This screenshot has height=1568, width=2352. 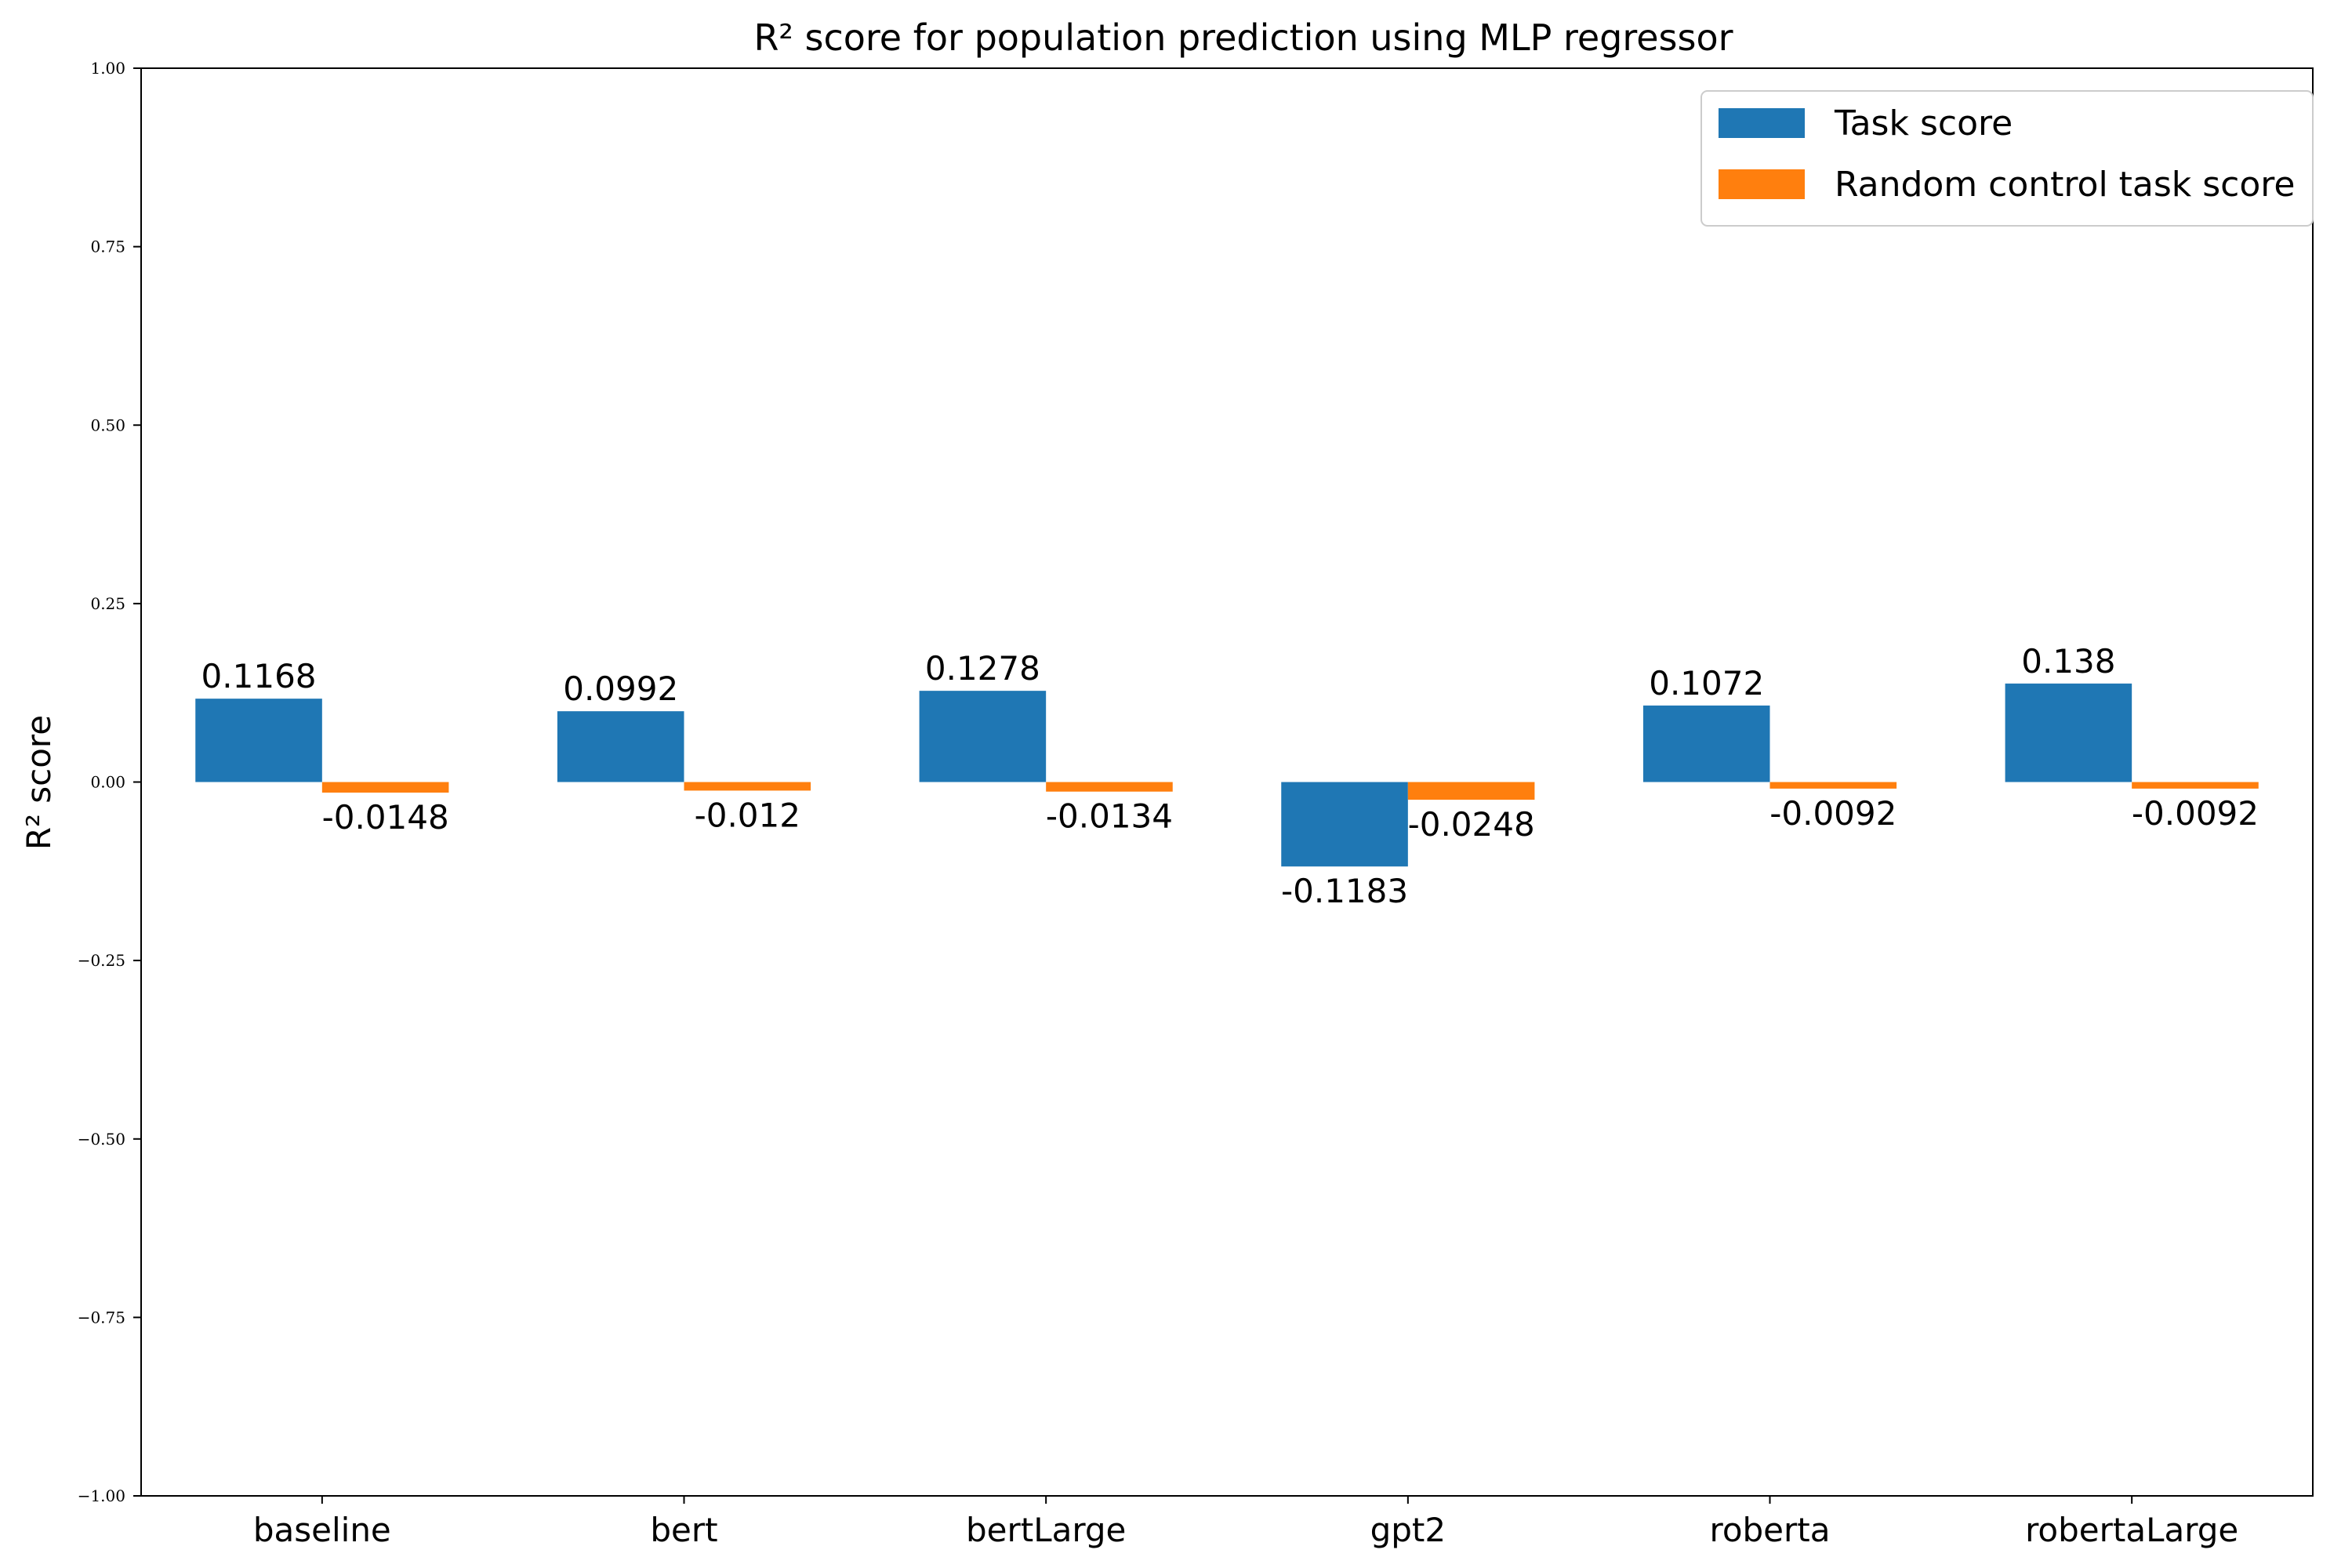 What do you see at coordinates (2195, 813) in the screenshot?
I see `data-label-control-robertaLarge: -0.0092` at bounding box center [2195, 813].